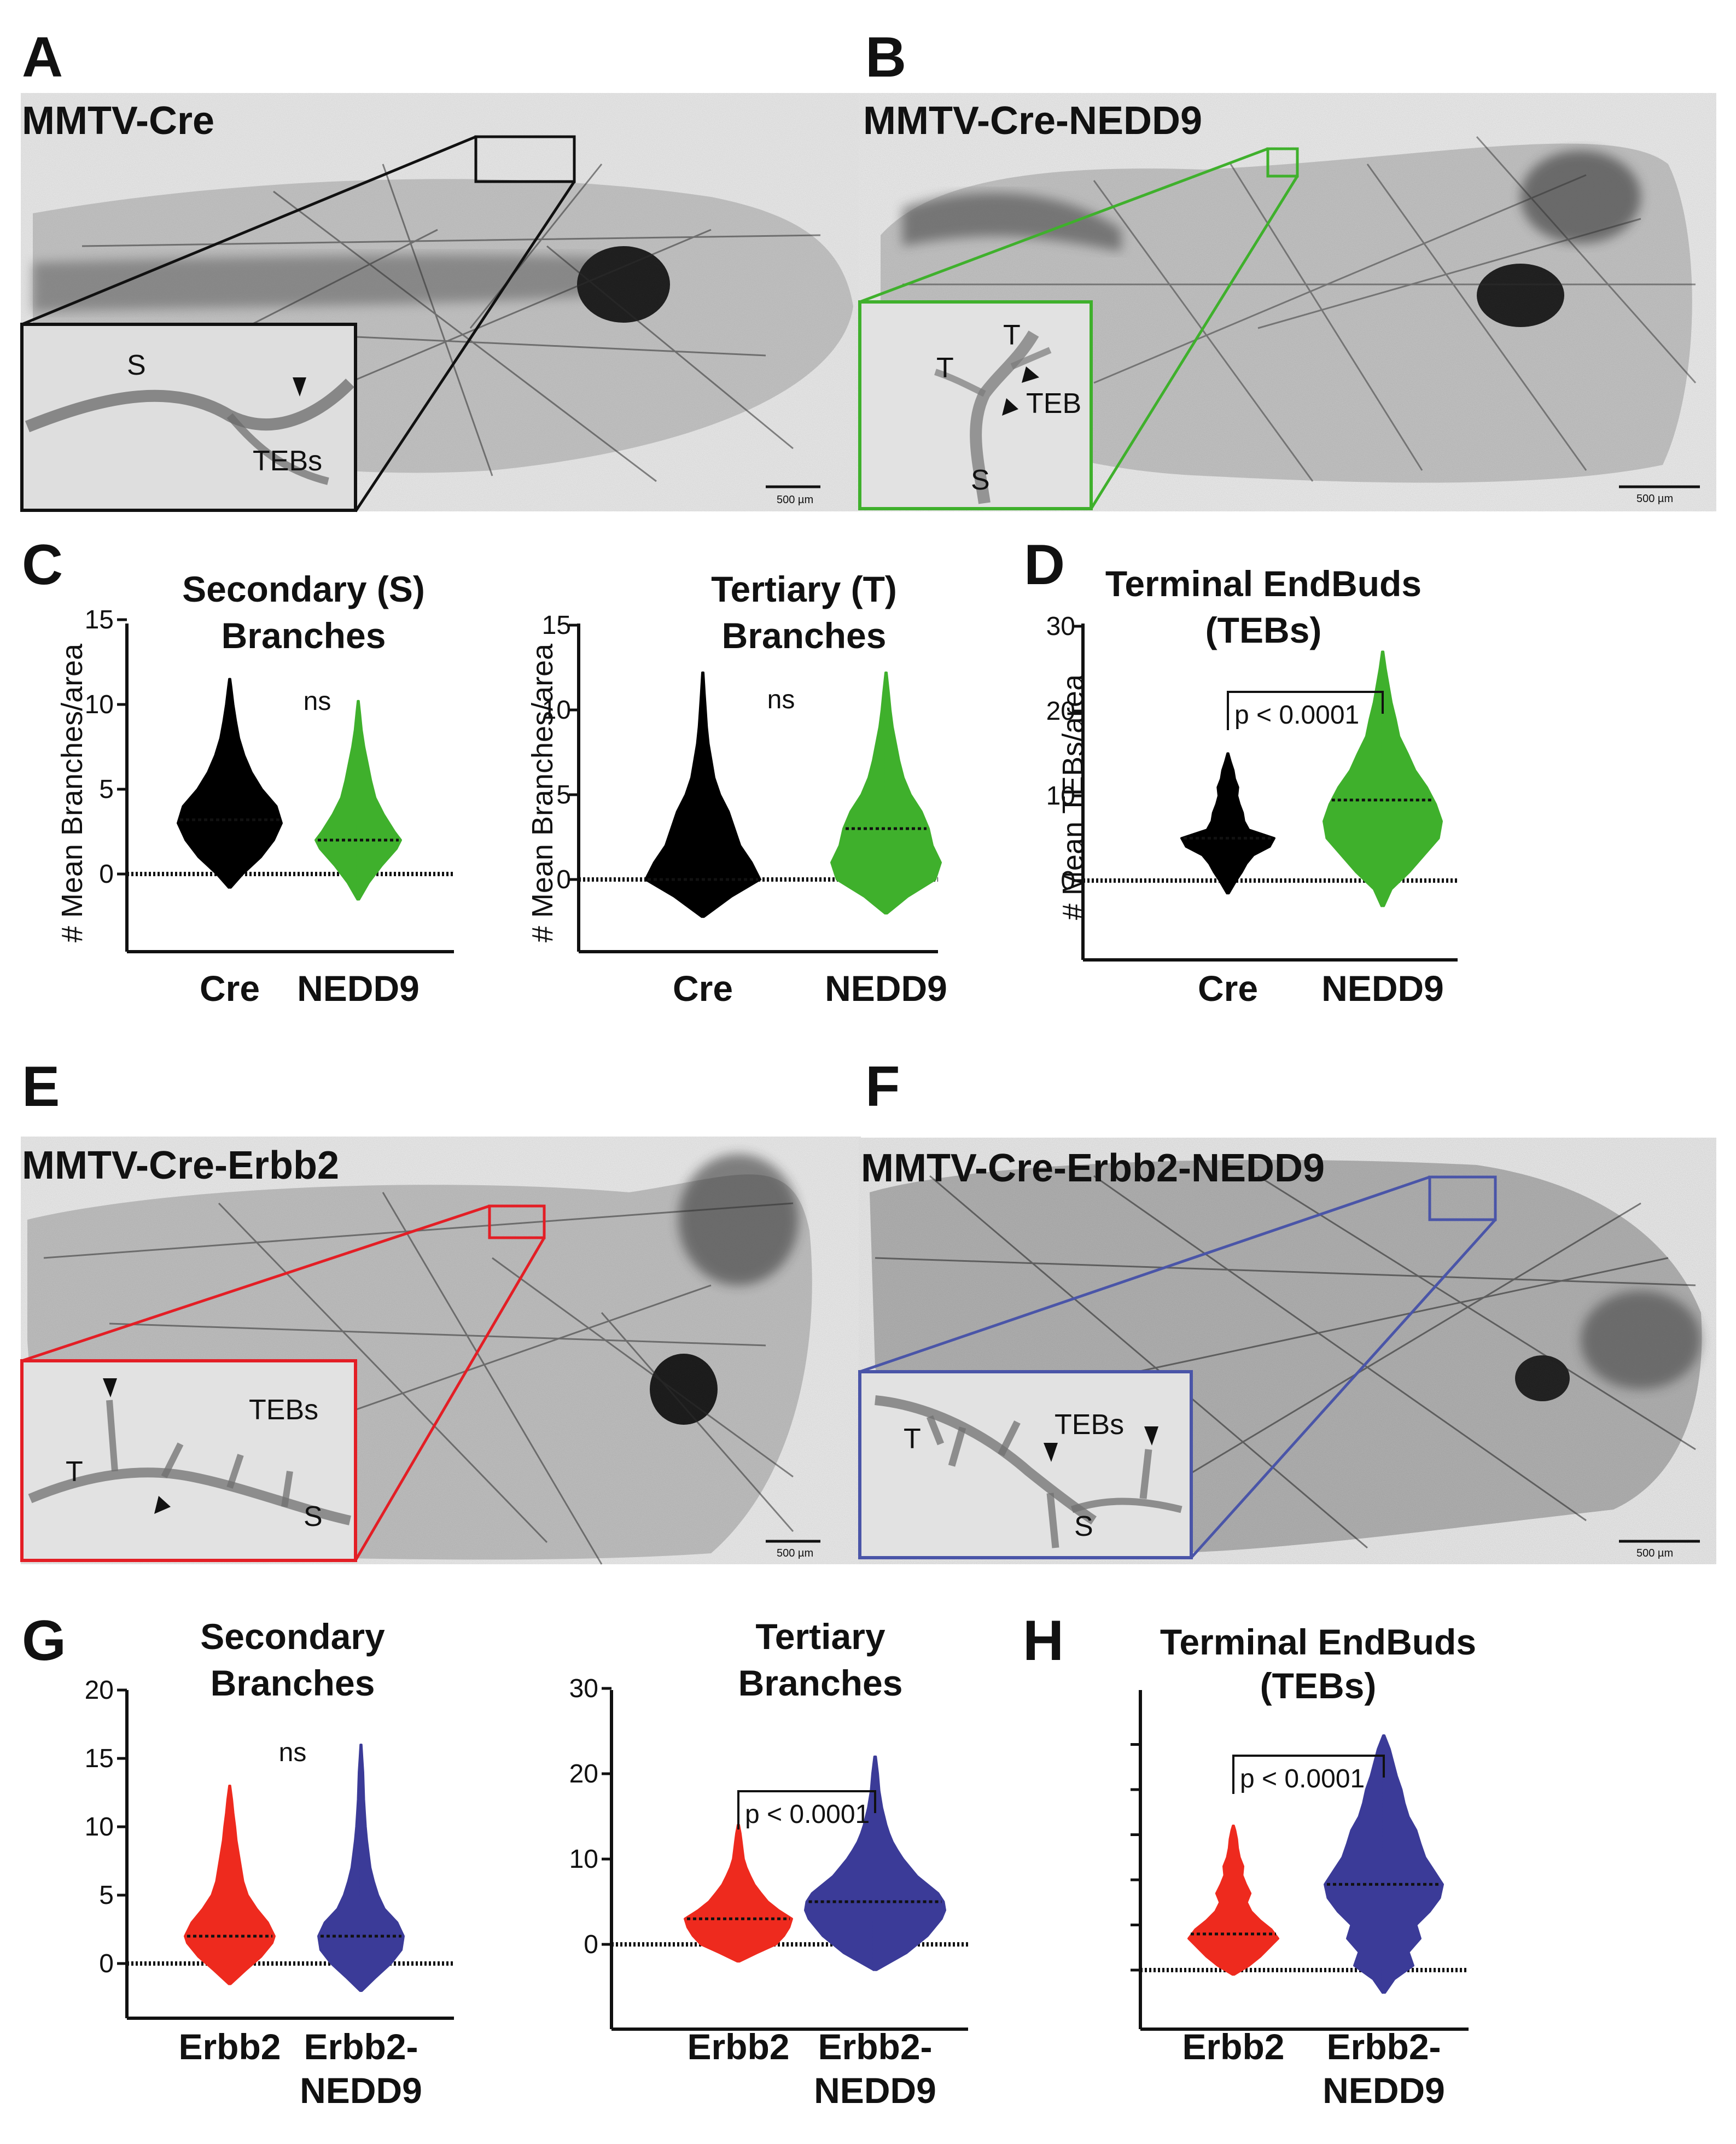 The width and height of the screenshot is (1736, 2144). What do you see at coordinates (1093, 1168) in the screenshot?
I see `title-f: MMTV-Cre-Erbb2-NEDD9` at bounding box center [1093, 1168].